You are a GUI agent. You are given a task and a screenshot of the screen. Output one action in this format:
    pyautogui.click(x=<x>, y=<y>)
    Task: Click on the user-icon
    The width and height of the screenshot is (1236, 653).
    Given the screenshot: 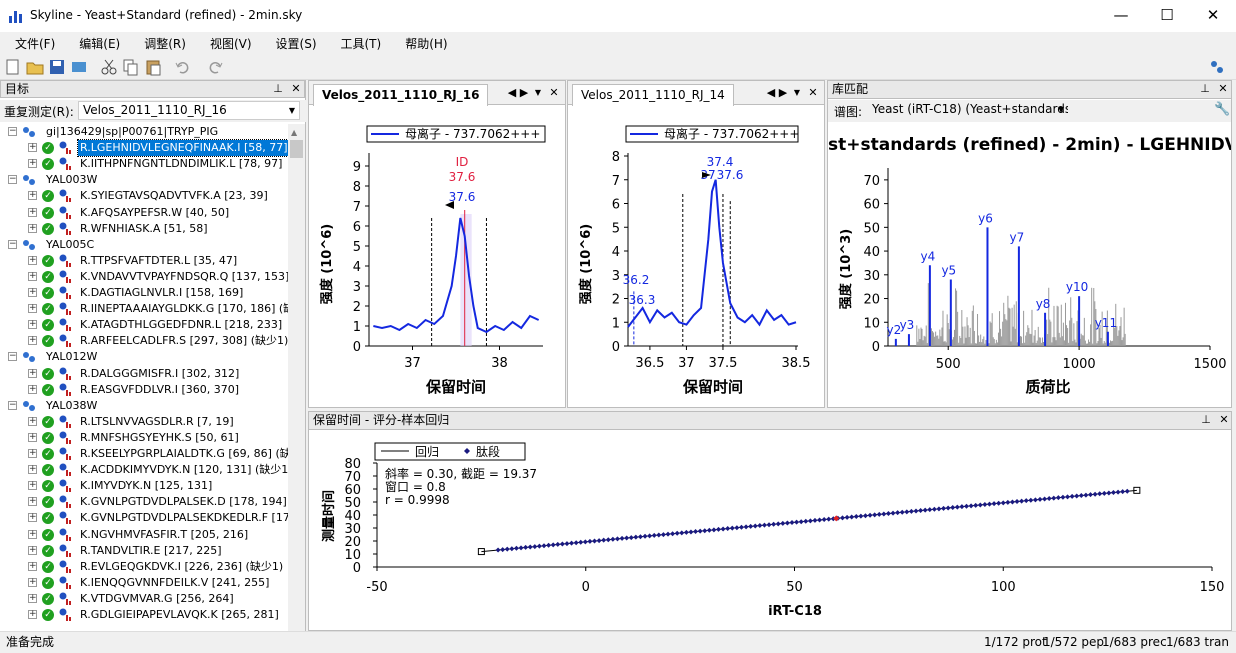 What is the action you would take?
    pyautogui.click(x=1217, y=67)
    